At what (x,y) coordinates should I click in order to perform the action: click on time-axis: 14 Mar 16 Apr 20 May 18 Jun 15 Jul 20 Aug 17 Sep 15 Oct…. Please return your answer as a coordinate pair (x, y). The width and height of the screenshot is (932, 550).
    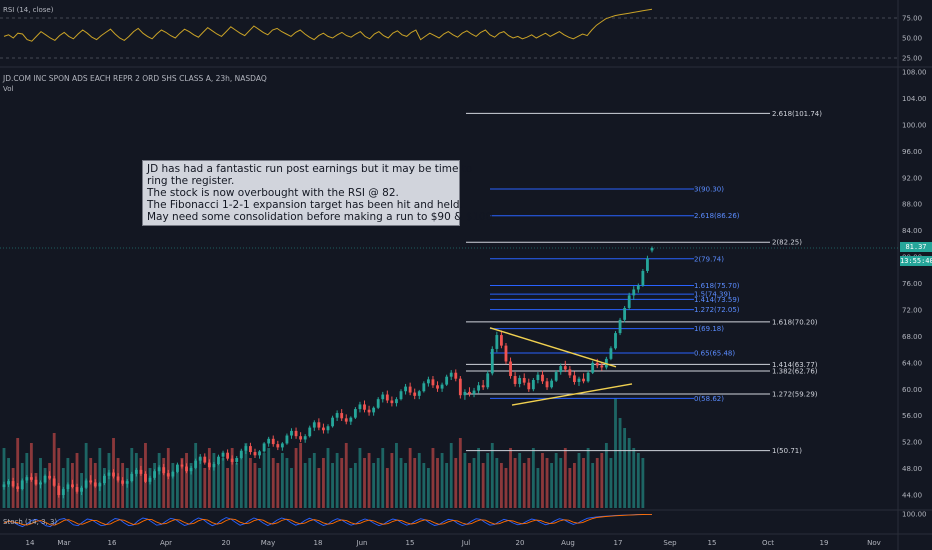
    Looking at the image, I should click on (453, 543).